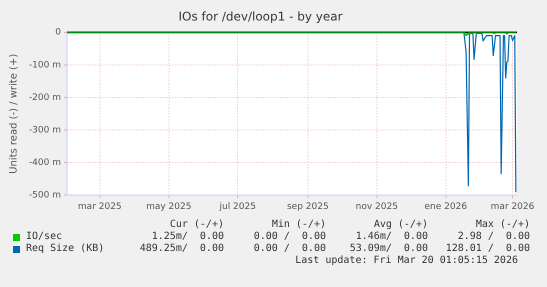  What do you see at coordinates (260, 16) in the screenshot?
I see `chart-title: IOs for /dev/loop1 - by year` at bounding box center [260, 16].